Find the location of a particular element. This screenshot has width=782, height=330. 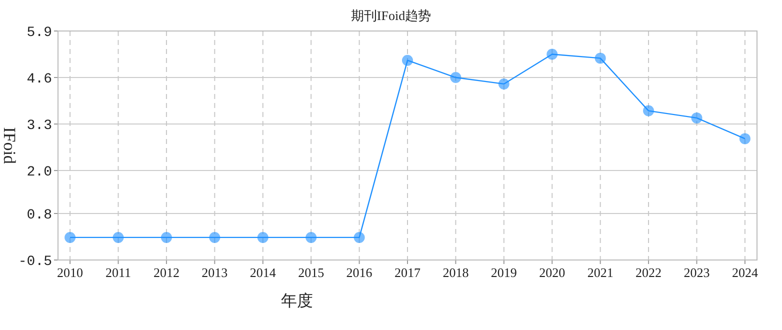

x-tick-label: 2010 is located at coordinates (70, 272).